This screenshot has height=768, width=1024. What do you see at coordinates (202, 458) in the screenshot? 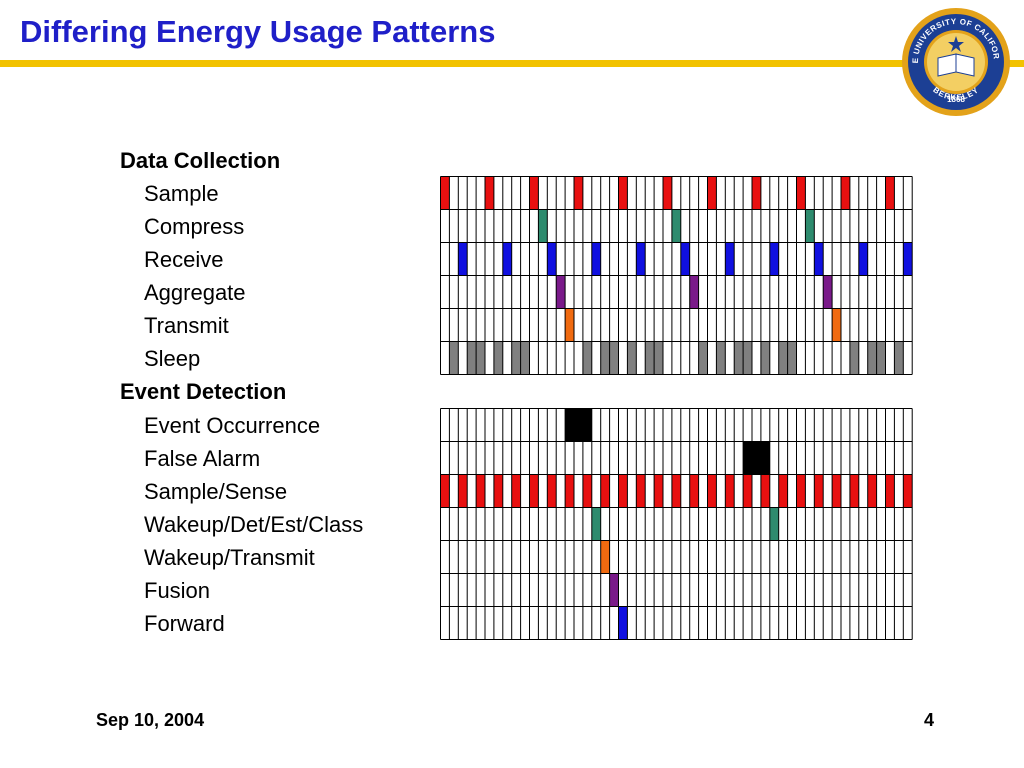
I see `row-label-false-alarm: False Alarm` at bounding box center [202, 458].